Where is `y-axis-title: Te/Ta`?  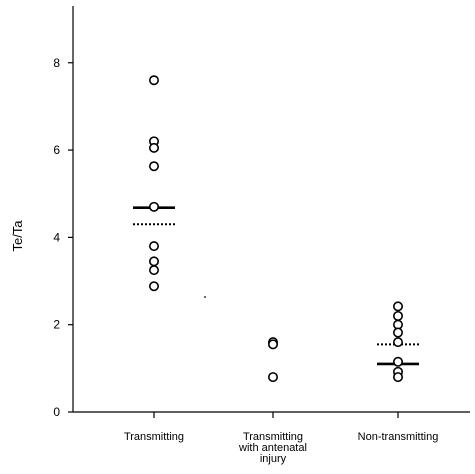
y-axis-title: Te/Ta is located at coordinates (17, 236).